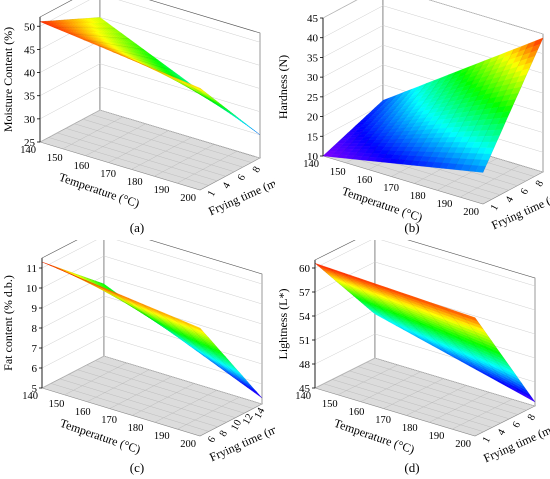 This screenshot has width=550, height=479. I want to click on z-tick-label: 15, so click(313, 137).